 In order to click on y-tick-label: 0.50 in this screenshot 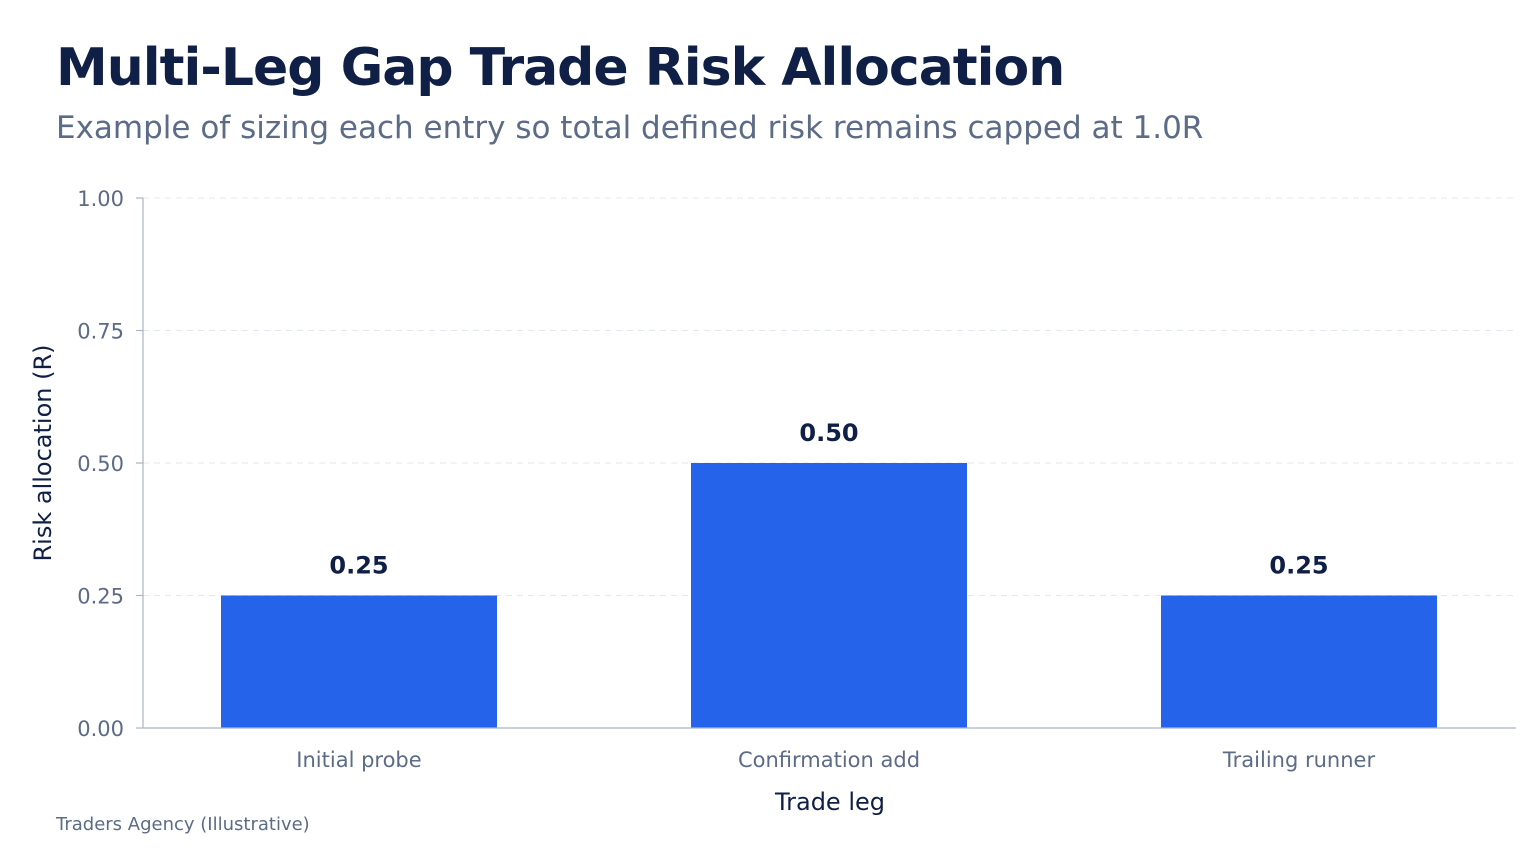, I will do `click(100, 464)`.